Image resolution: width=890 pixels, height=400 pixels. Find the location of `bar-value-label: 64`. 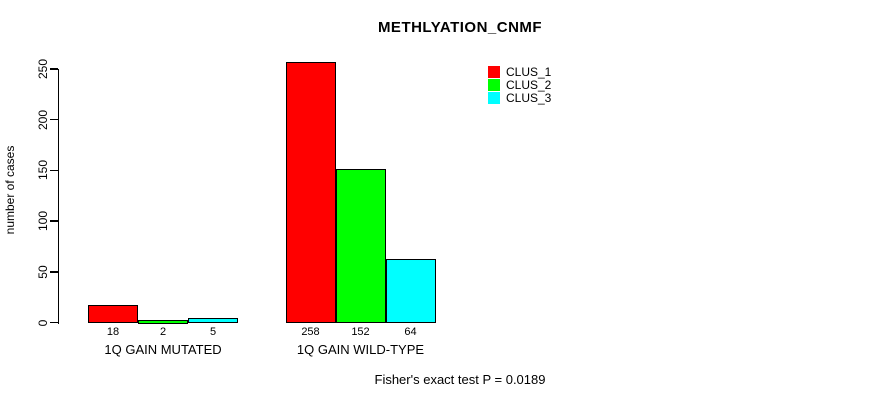

bar-value-label: 64 is located at coordinates (410, 332).